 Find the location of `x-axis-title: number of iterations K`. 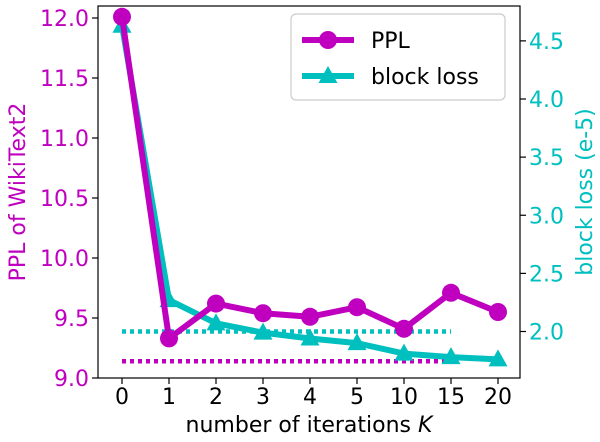

x-axis-title: number of iterations K is located at coordinates (310, 425).